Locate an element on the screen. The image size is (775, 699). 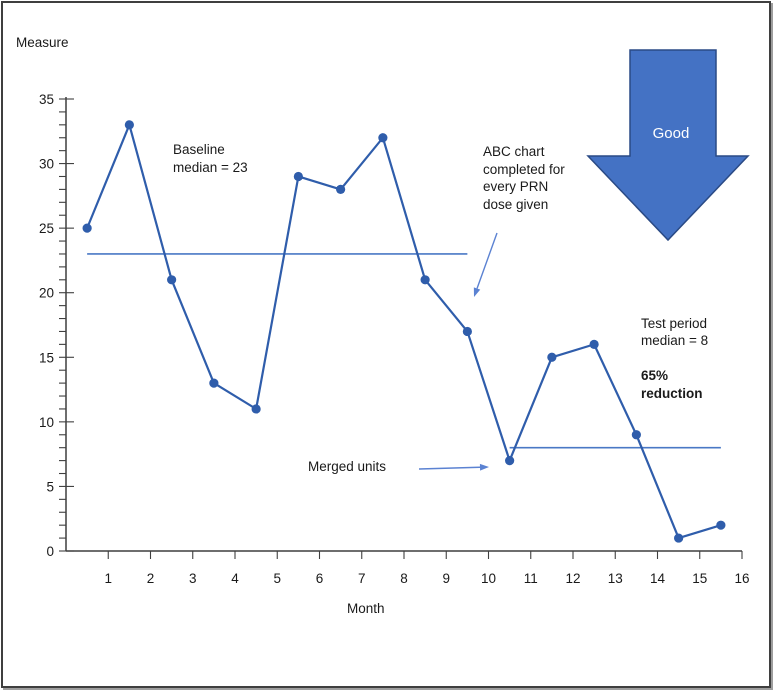
y-tick-label: 35 is located at coordinates (46, 99).